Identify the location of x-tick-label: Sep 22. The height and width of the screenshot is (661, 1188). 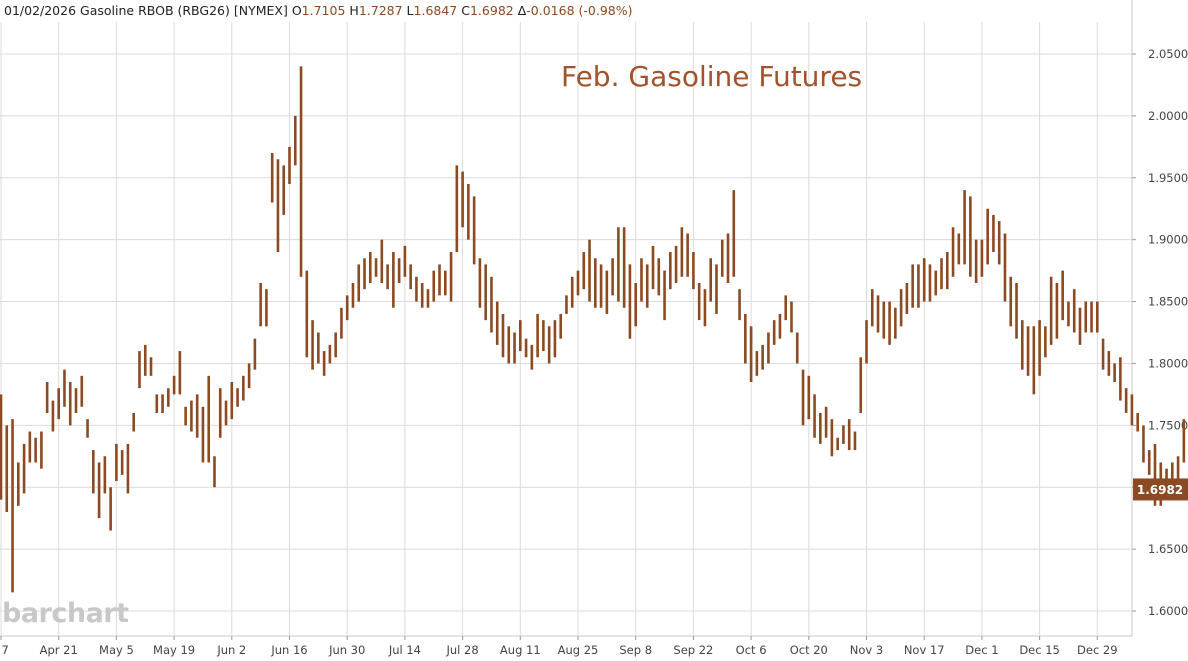
(693, 650).